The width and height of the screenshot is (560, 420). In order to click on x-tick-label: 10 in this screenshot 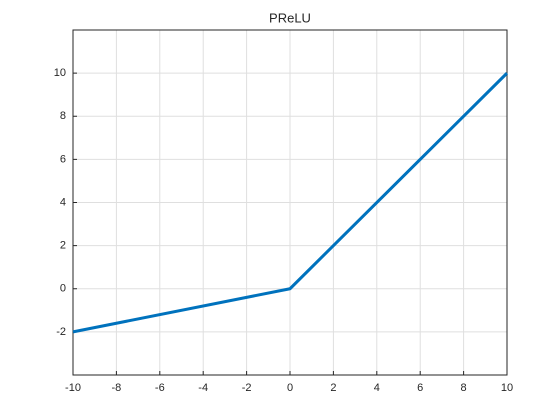, I will do `click(507, 388)`.